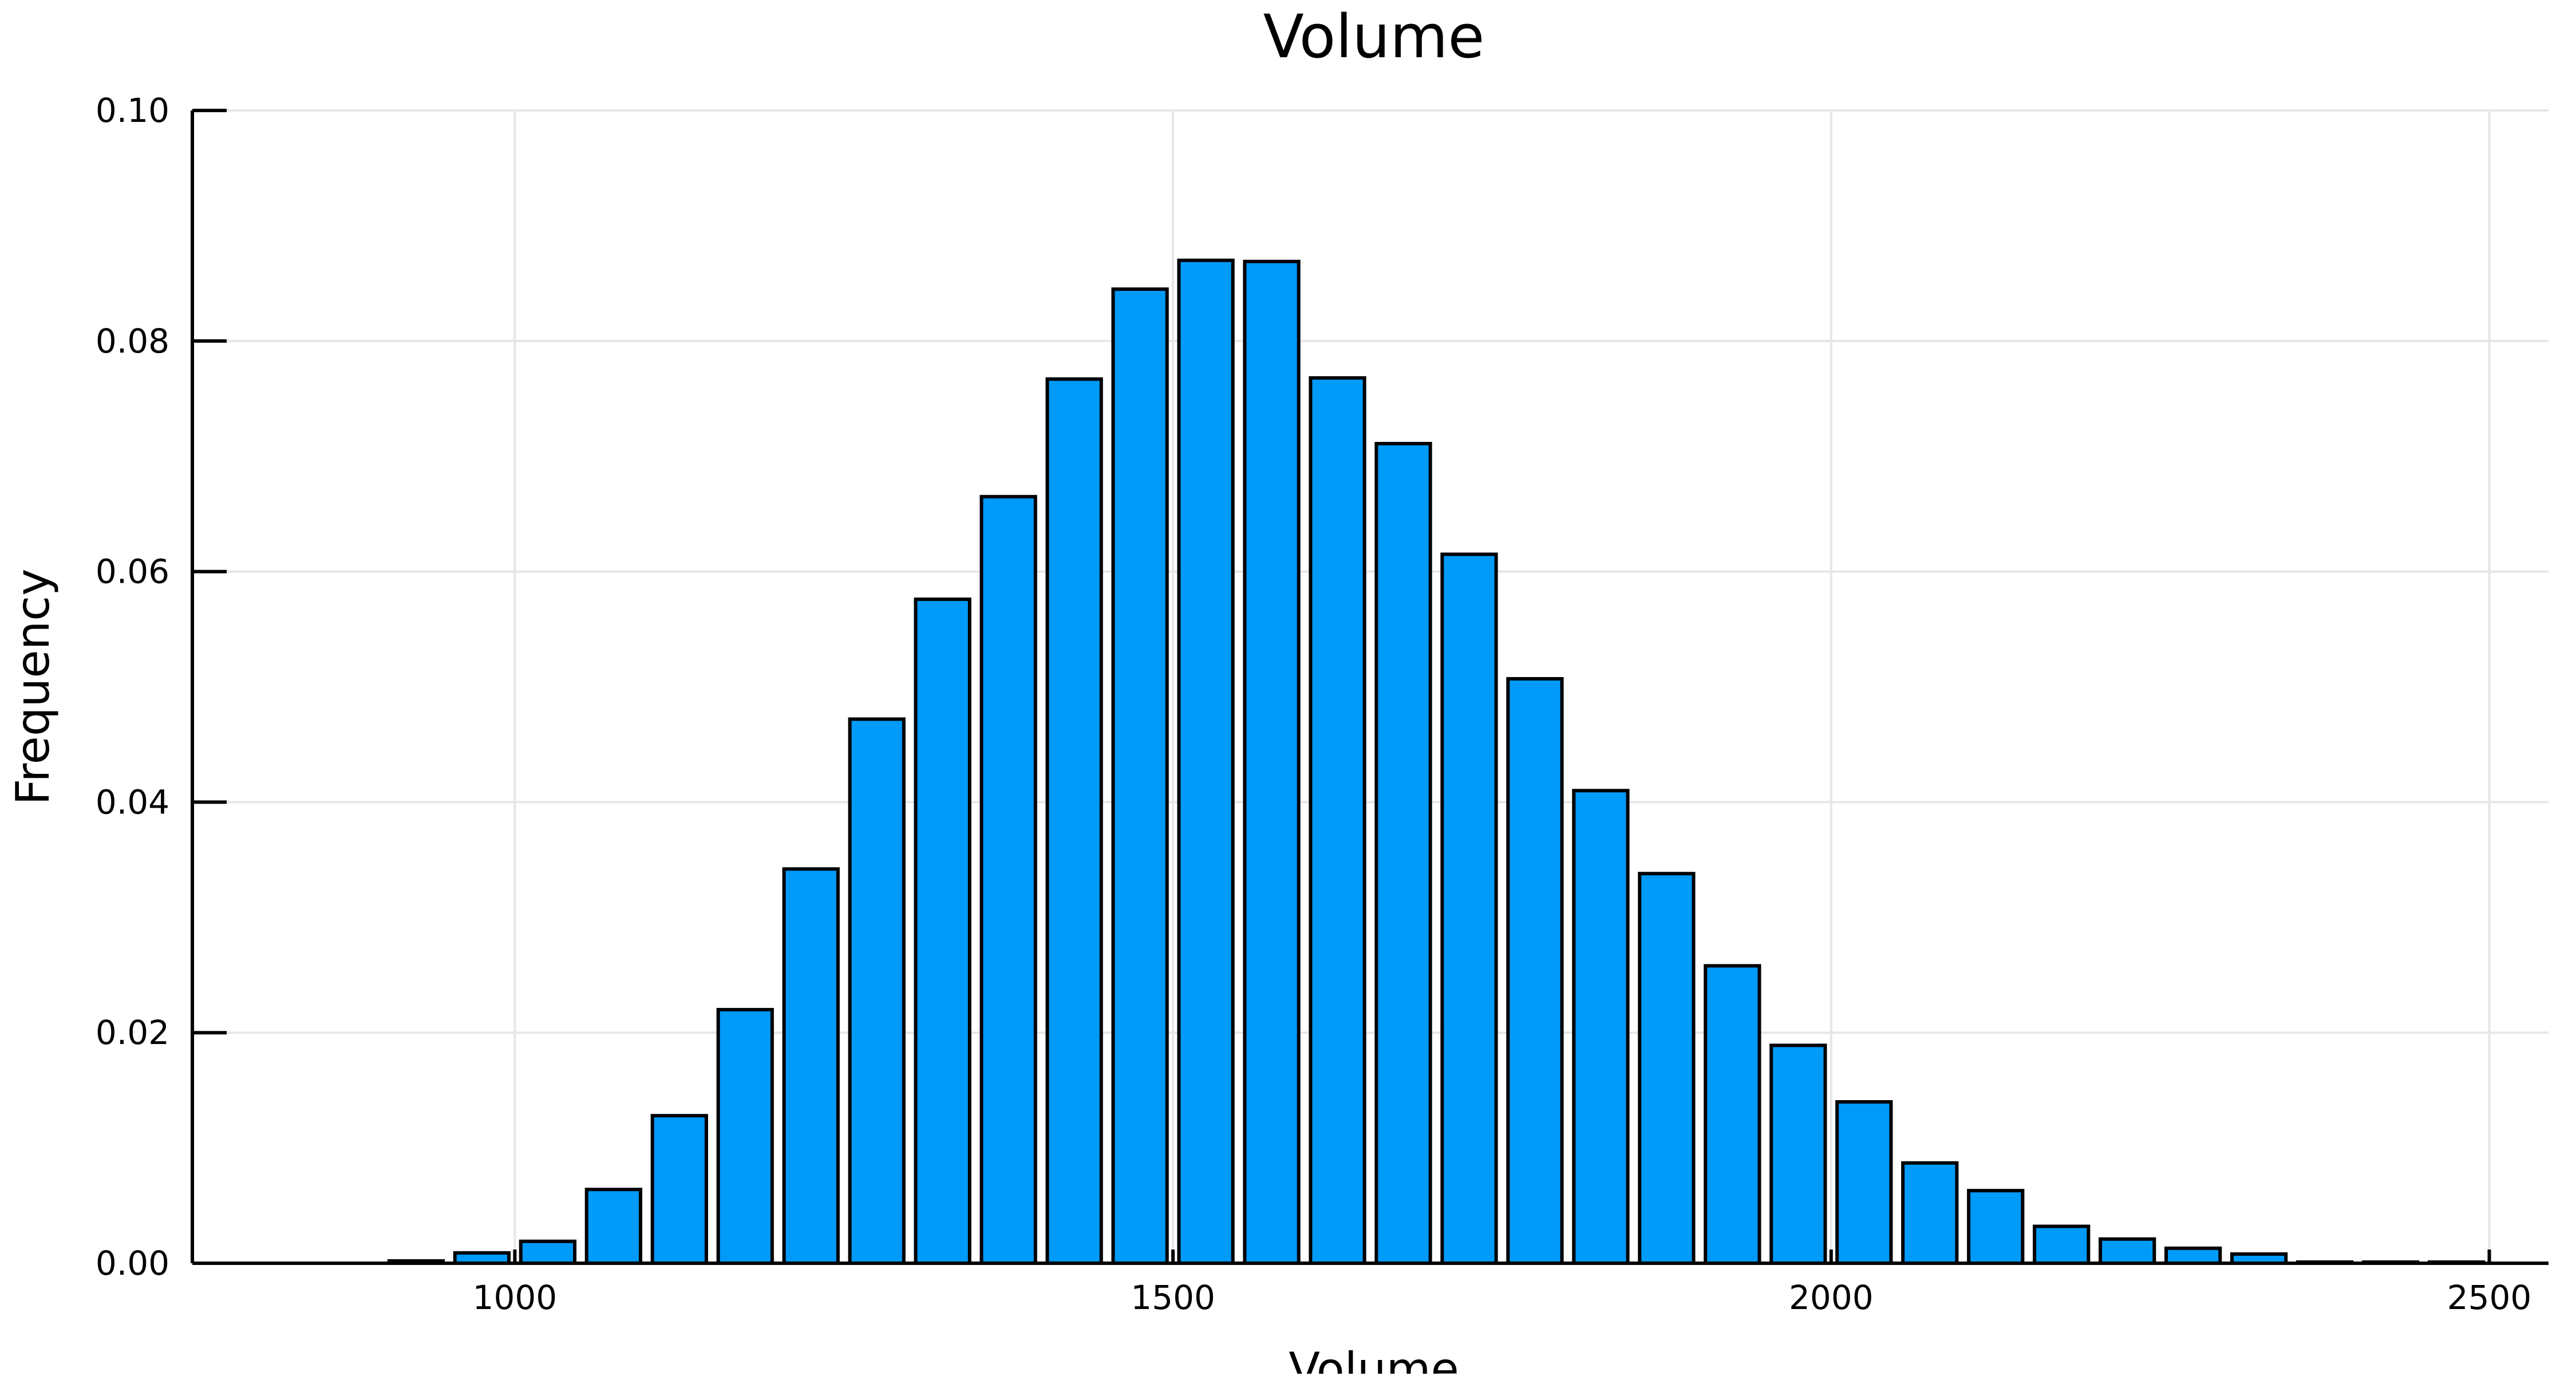 The image size is (2576, 1376). I want to click on y-tick-label: 0.08, so click(132, 341).